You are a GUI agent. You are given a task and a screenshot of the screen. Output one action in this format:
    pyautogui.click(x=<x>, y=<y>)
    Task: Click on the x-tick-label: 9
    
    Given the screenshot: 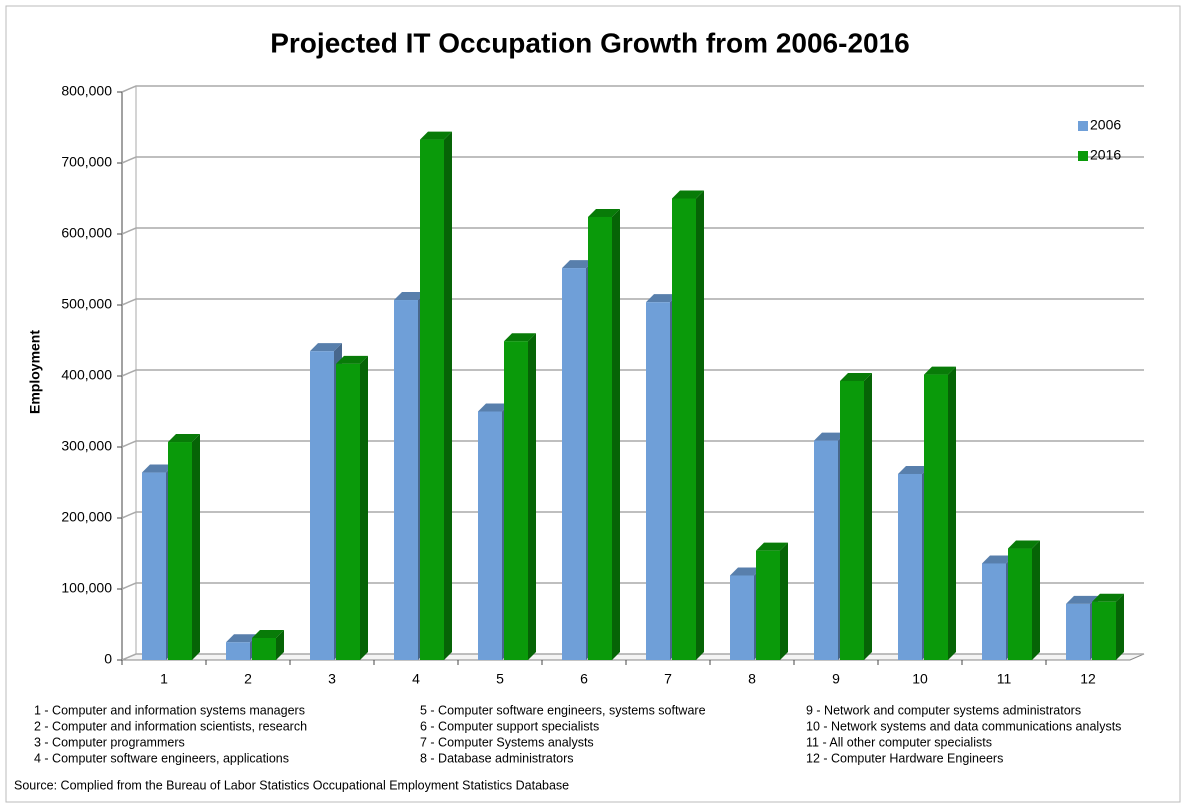 What is the action you would take?
    pyautogui.click(x=836, y=679)
    